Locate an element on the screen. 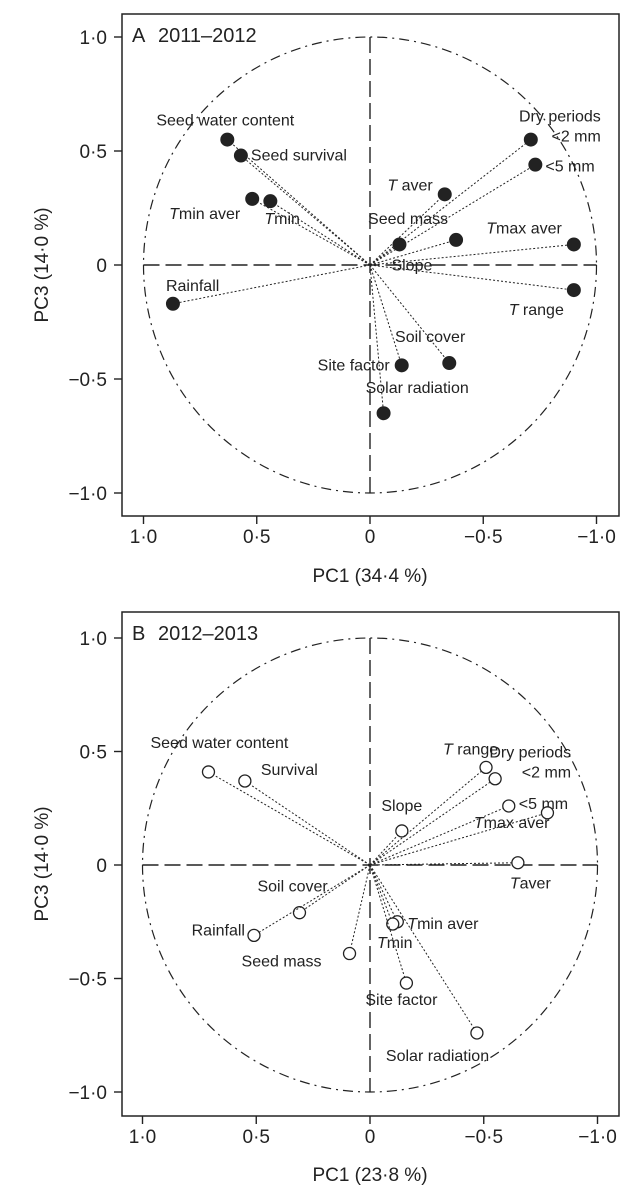  panel-b-vector-seed-water-content is located at coordinates (289, 818).